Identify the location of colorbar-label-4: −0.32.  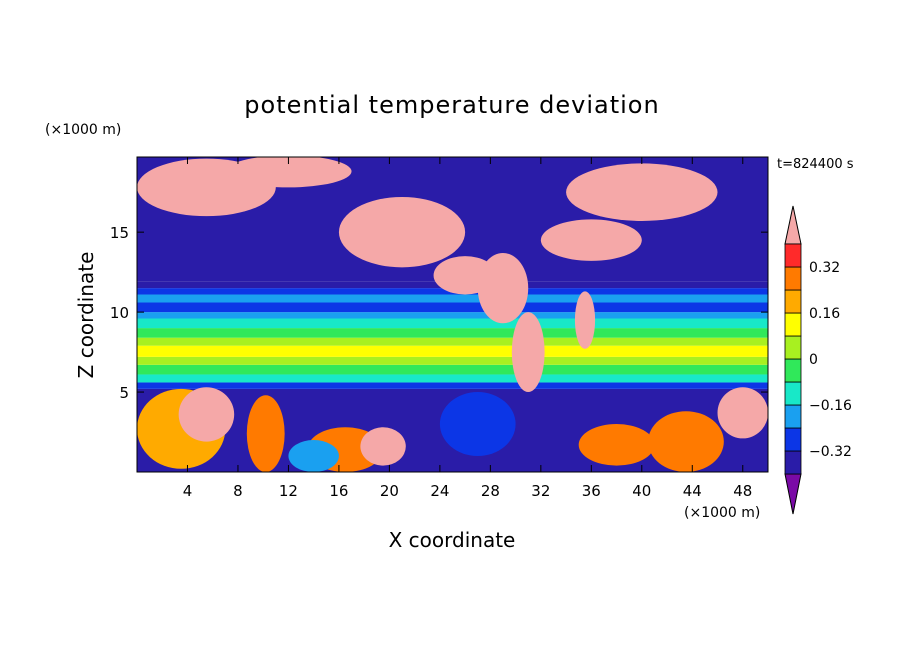
(830, 452).